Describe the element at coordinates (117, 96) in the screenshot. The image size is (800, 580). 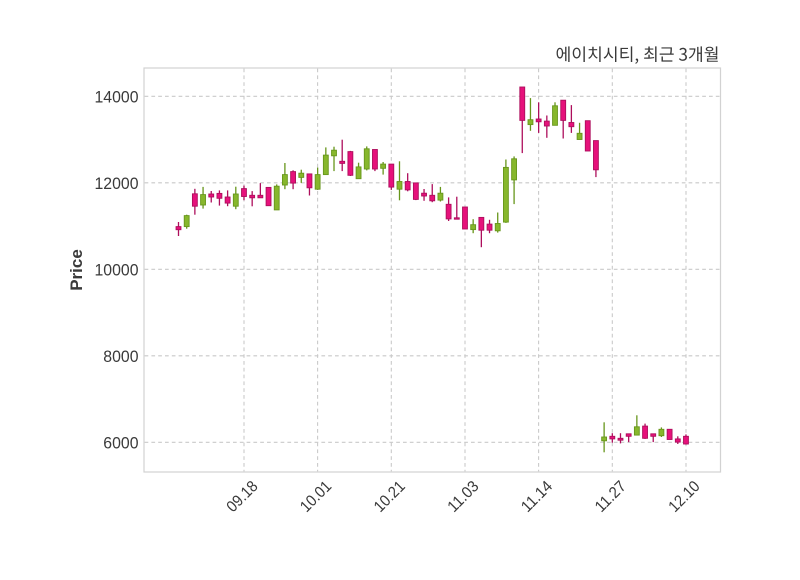
I see `svg-text: 14000` at that location.